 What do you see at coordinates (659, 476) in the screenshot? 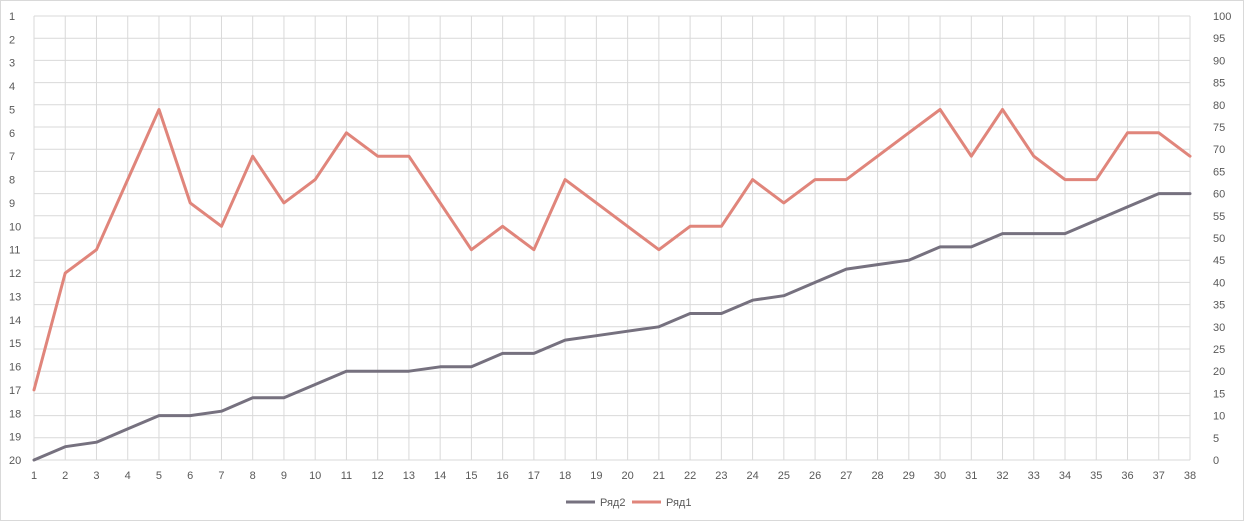
I see `x-axis-tick-label: 21` at bounding box center [659, 476].